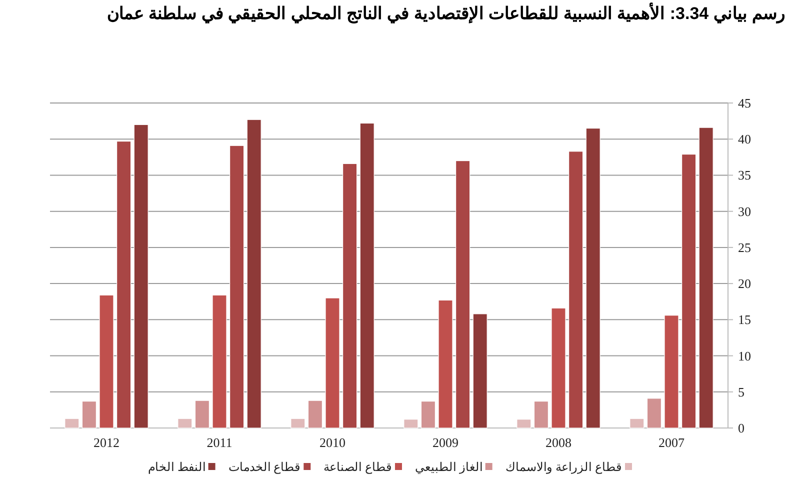 The height and width of the screenshot is (500, 800). Describe the element at coordinates (744, 175) in the screenshot. I see `y-tick-label: 35` at that location.